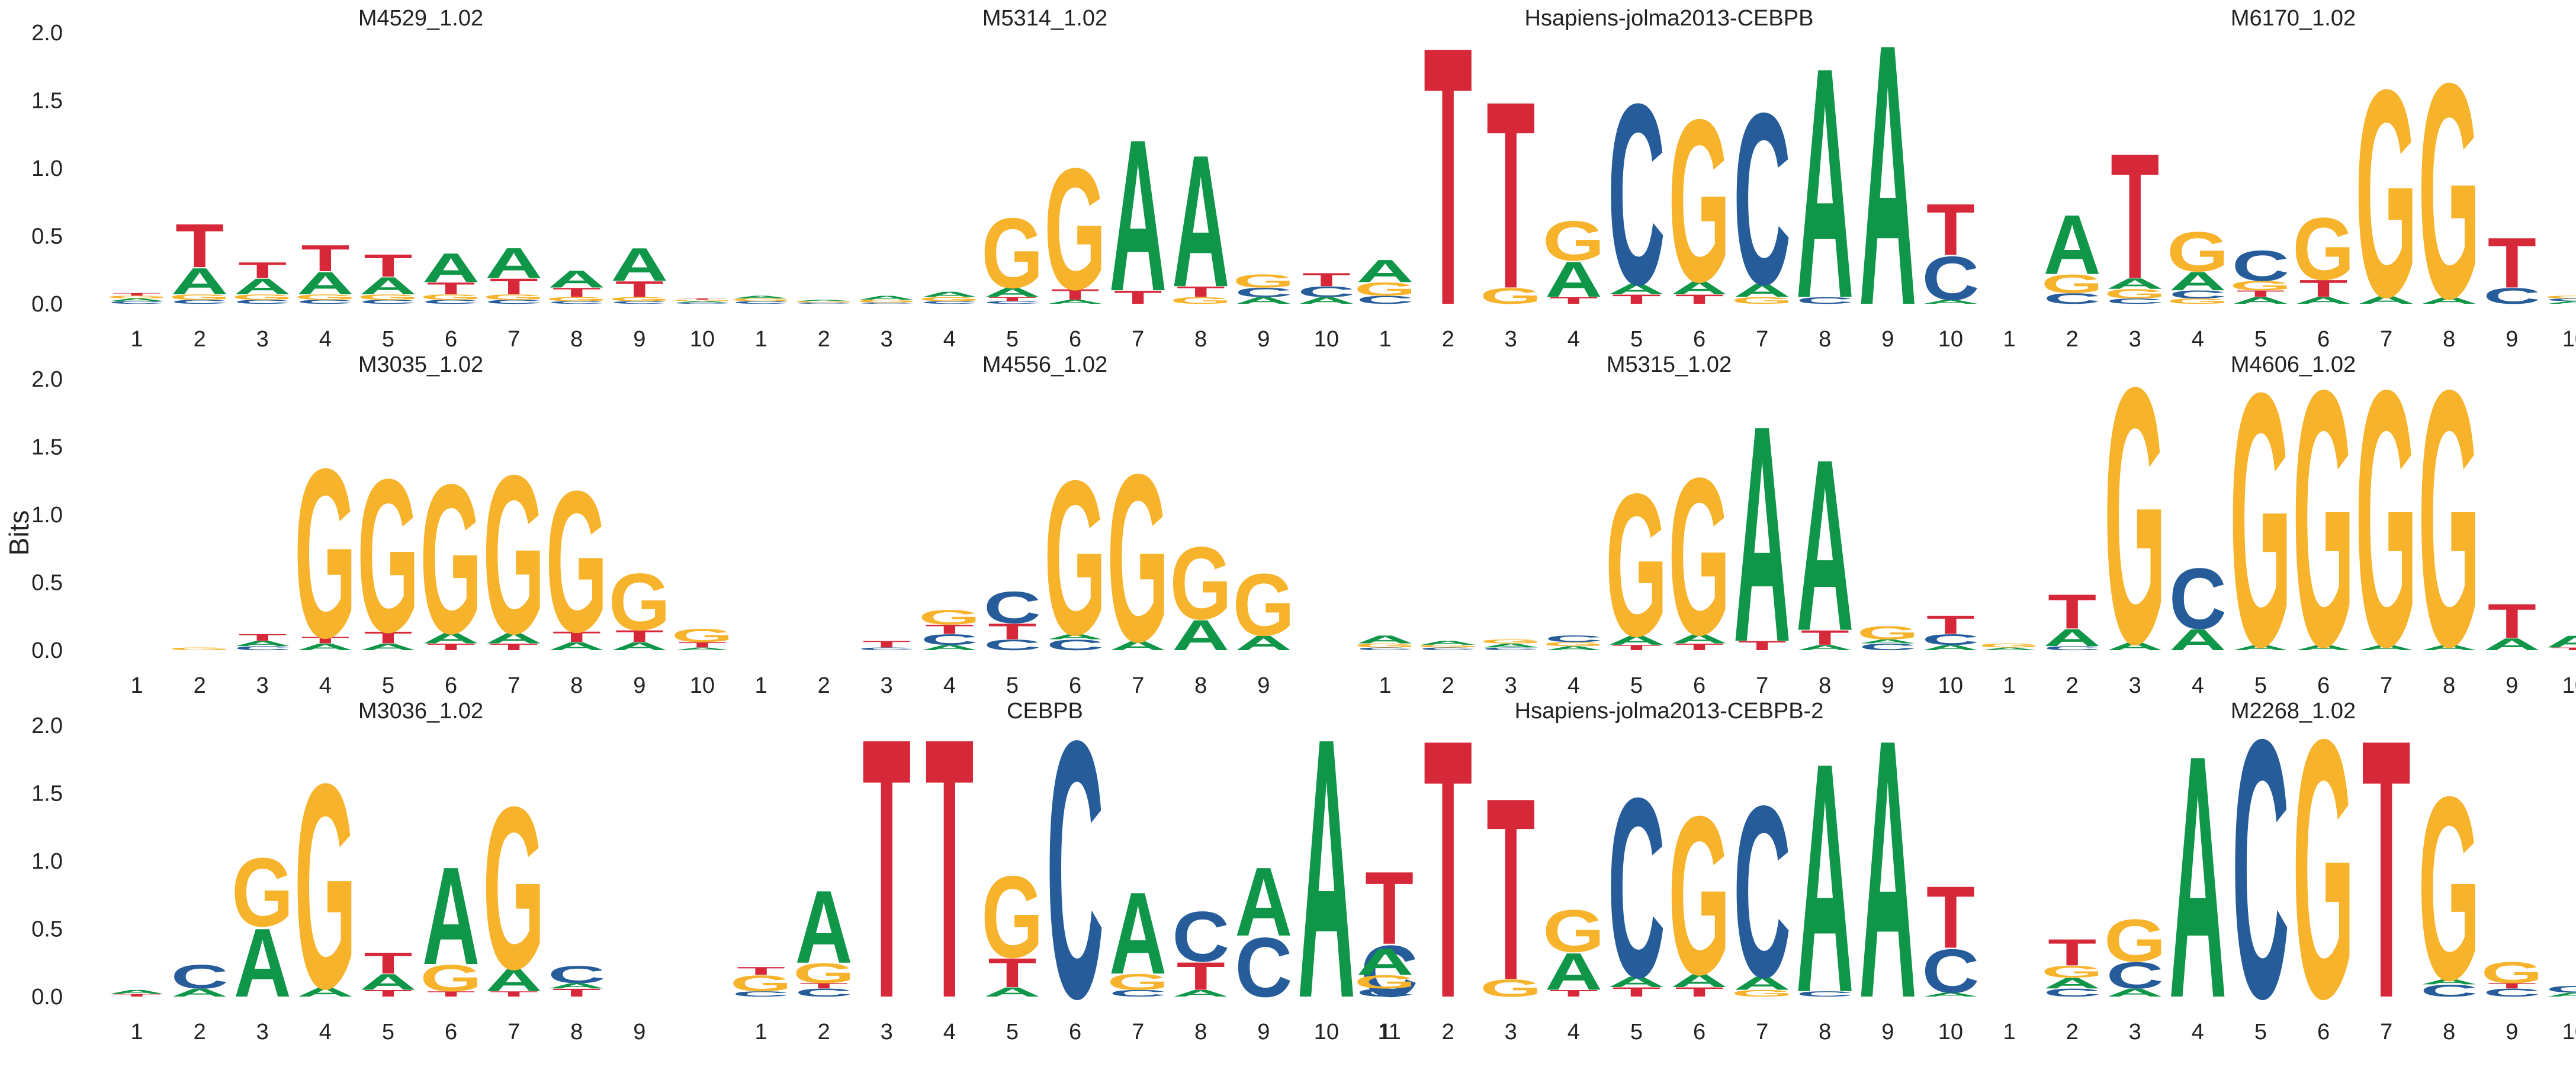 The width and height of the screenshot is (2576, 1083). What do you see at coordinates (1012, 686) in the screenshot?
I see `x-tick-label: 5` at bounding box center [1012, 686].